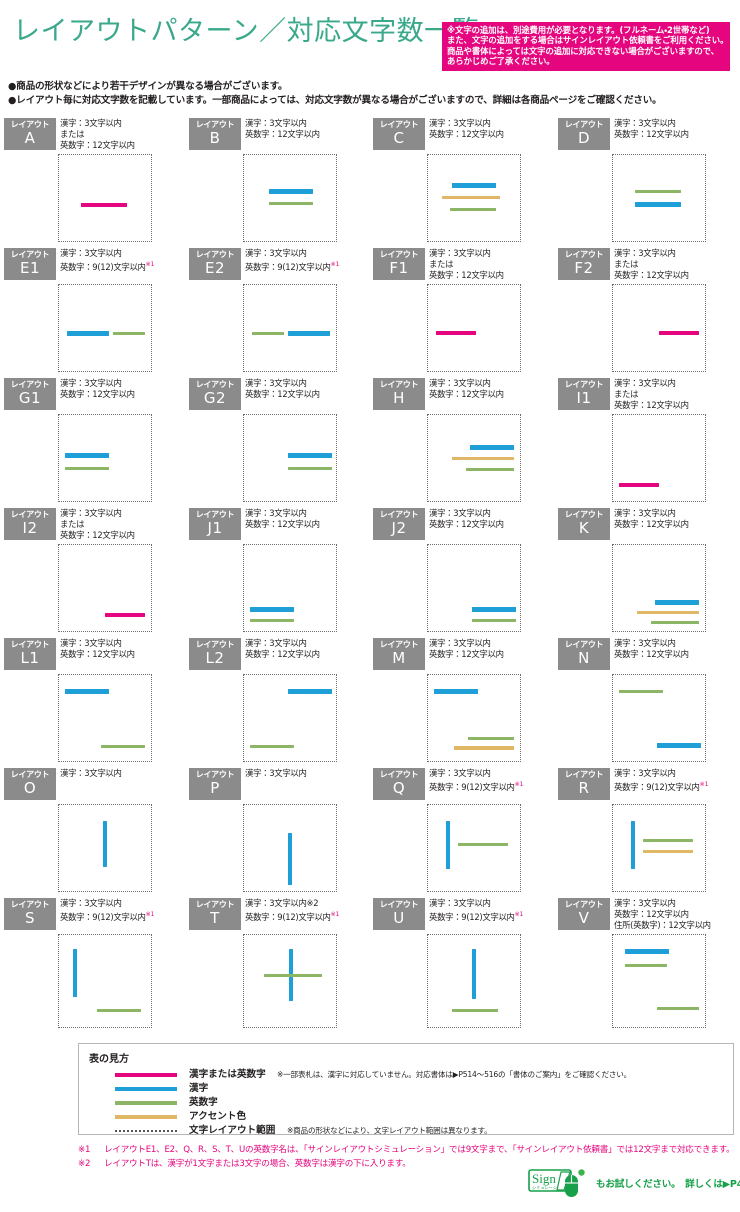 Image resolution: width=740 pixels, height=1212 pixels. Describe the element at coordinates (279, 833) in the screenshot. I see `layout-card-p: レイアウト P 漢字：3文字以内` at that location.